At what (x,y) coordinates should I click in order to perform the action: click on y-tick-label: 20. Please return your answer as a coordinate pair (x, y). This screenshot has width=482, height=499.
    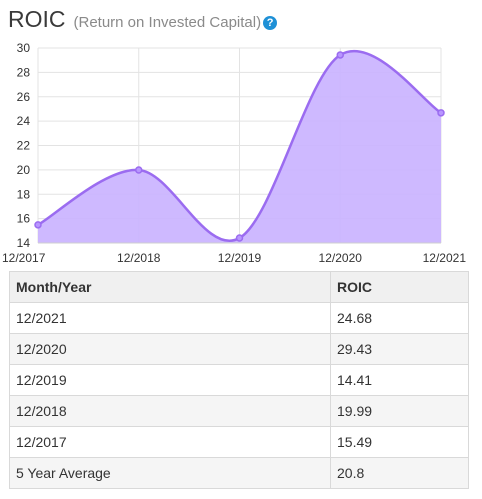
    Looking at the image, I should click on (24, 170).